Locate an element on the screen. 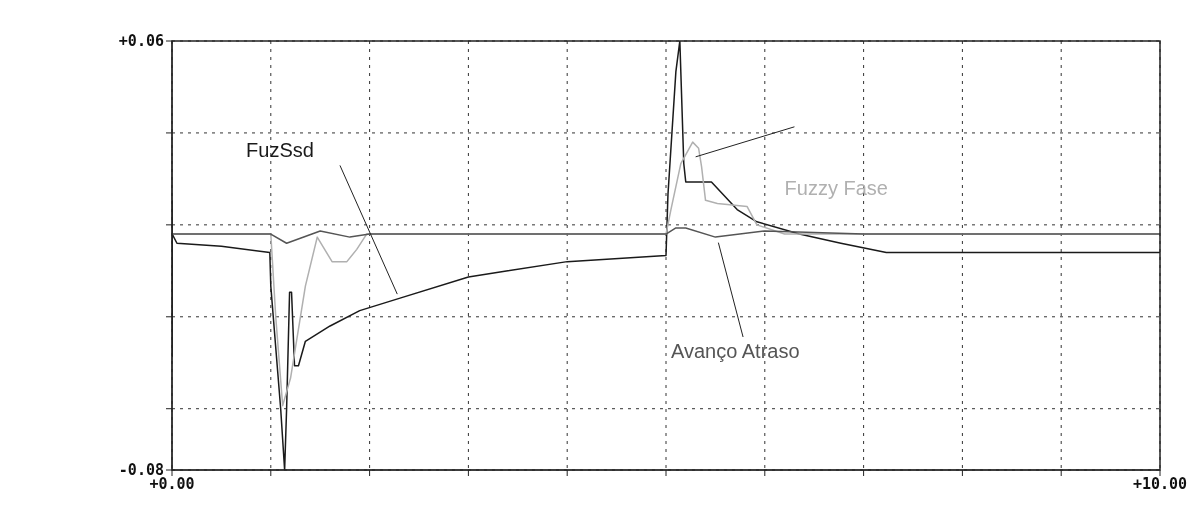  y-tick-label: +0.06 is located at coordinates (141, 41).